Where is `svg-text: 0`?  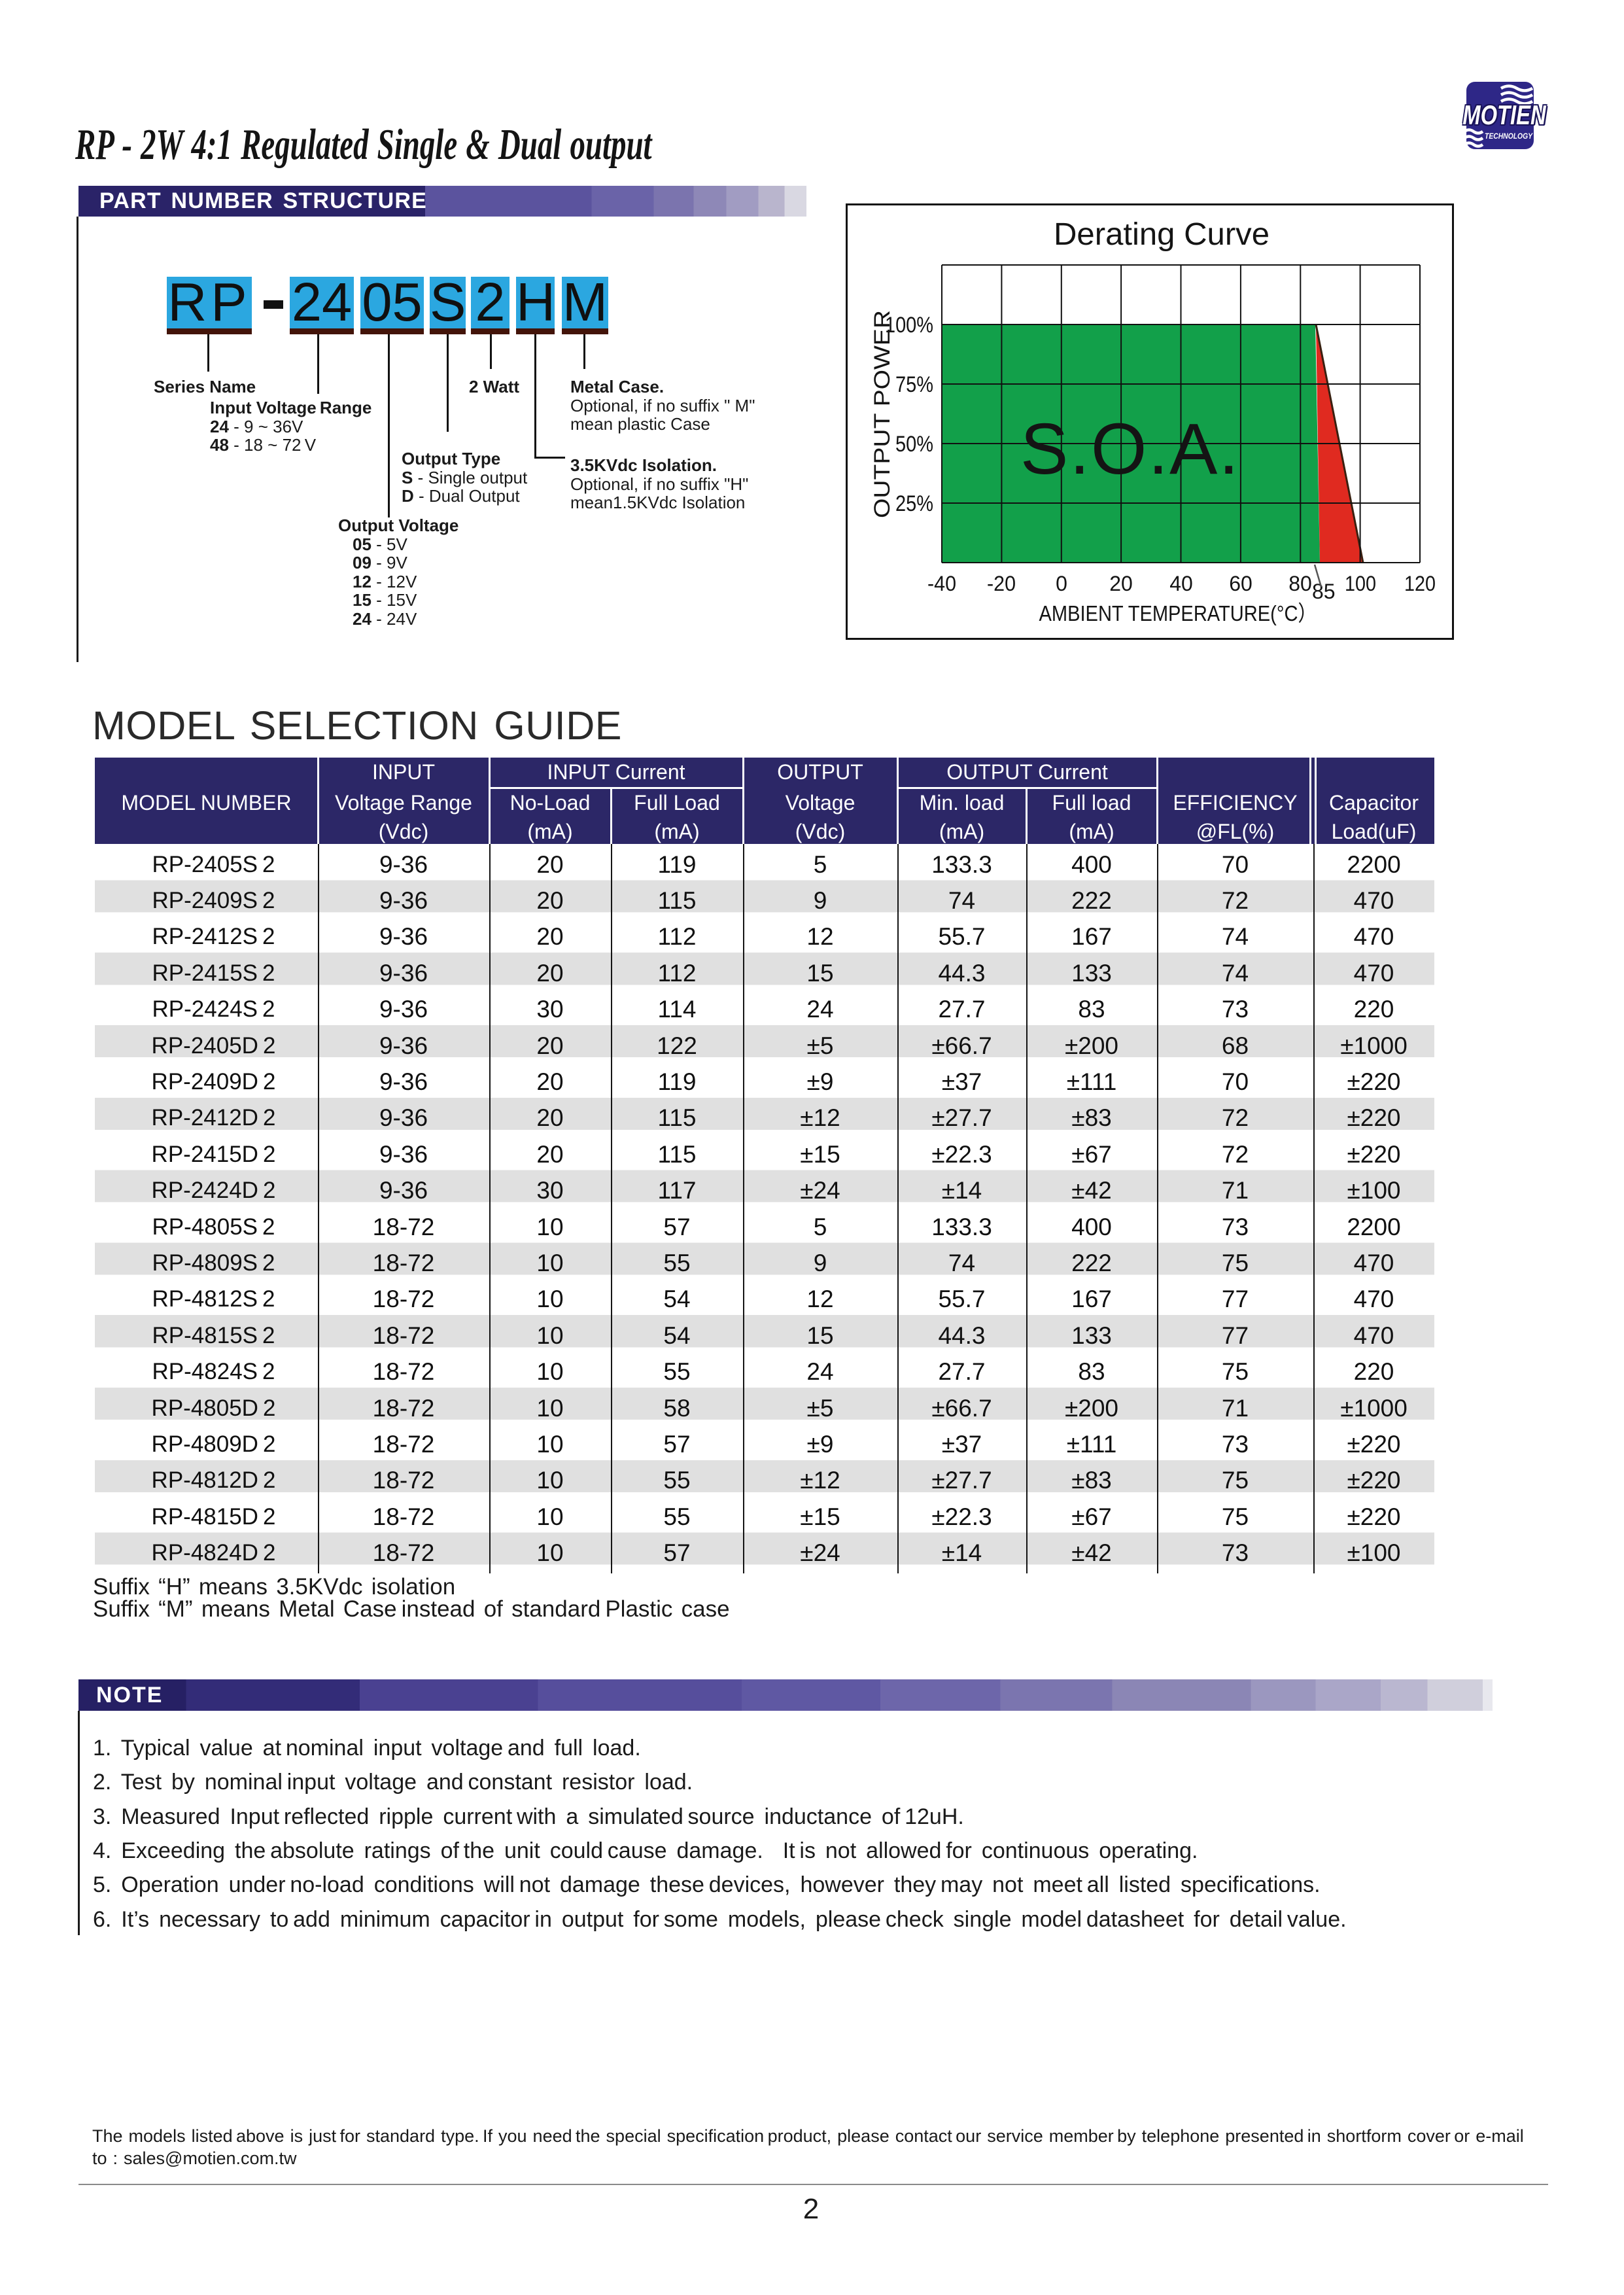
svg-text: 0 is located at coordinates (1061, 583).